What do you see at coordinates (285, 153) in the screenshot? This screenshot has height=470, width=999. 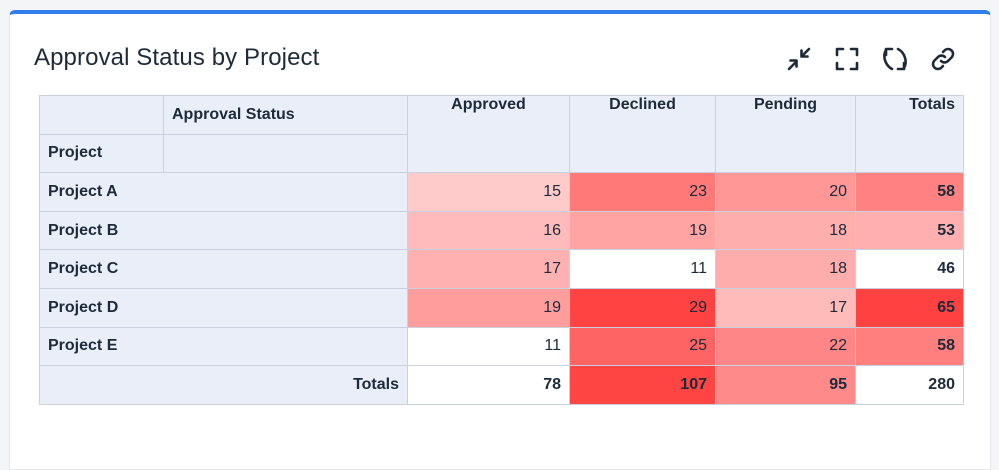 I see `pivot-header-filler` at bounding box center [285, 153].